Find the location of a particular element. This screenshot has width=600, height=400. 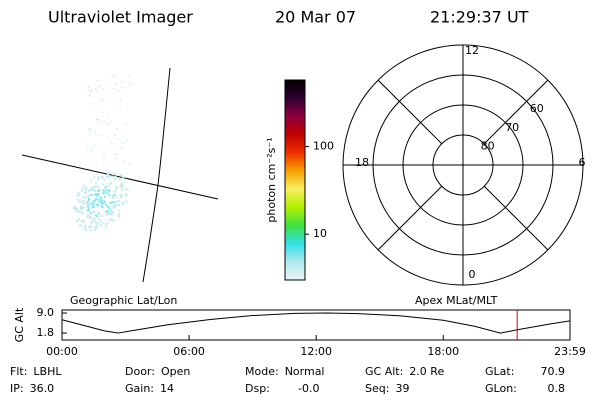

map-meridian is located at coordinates (156, 175).